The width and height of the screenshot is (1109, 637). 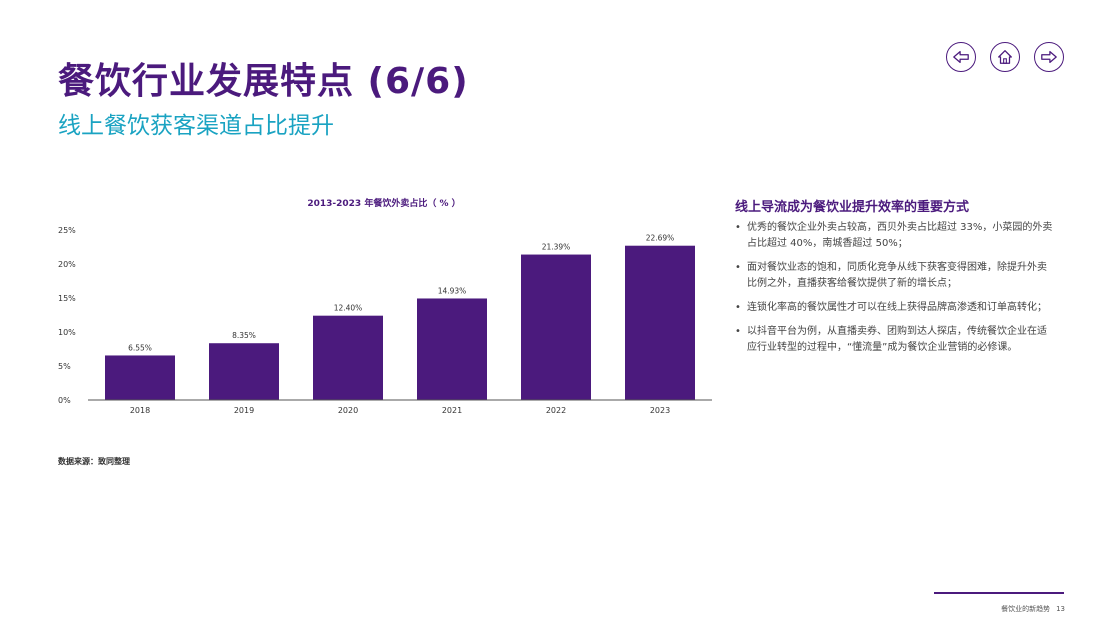 What do you see at coordinates (67, 264) in the screenshot?
I see `y-tick-label: 20%` at bounding box center [67, 264].